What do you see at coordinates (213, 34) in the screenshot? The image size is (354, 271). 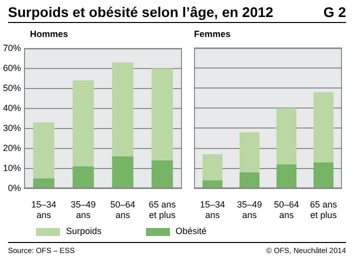 I see `chart-subtitle: Femmes` at bounding box center [213, 34].